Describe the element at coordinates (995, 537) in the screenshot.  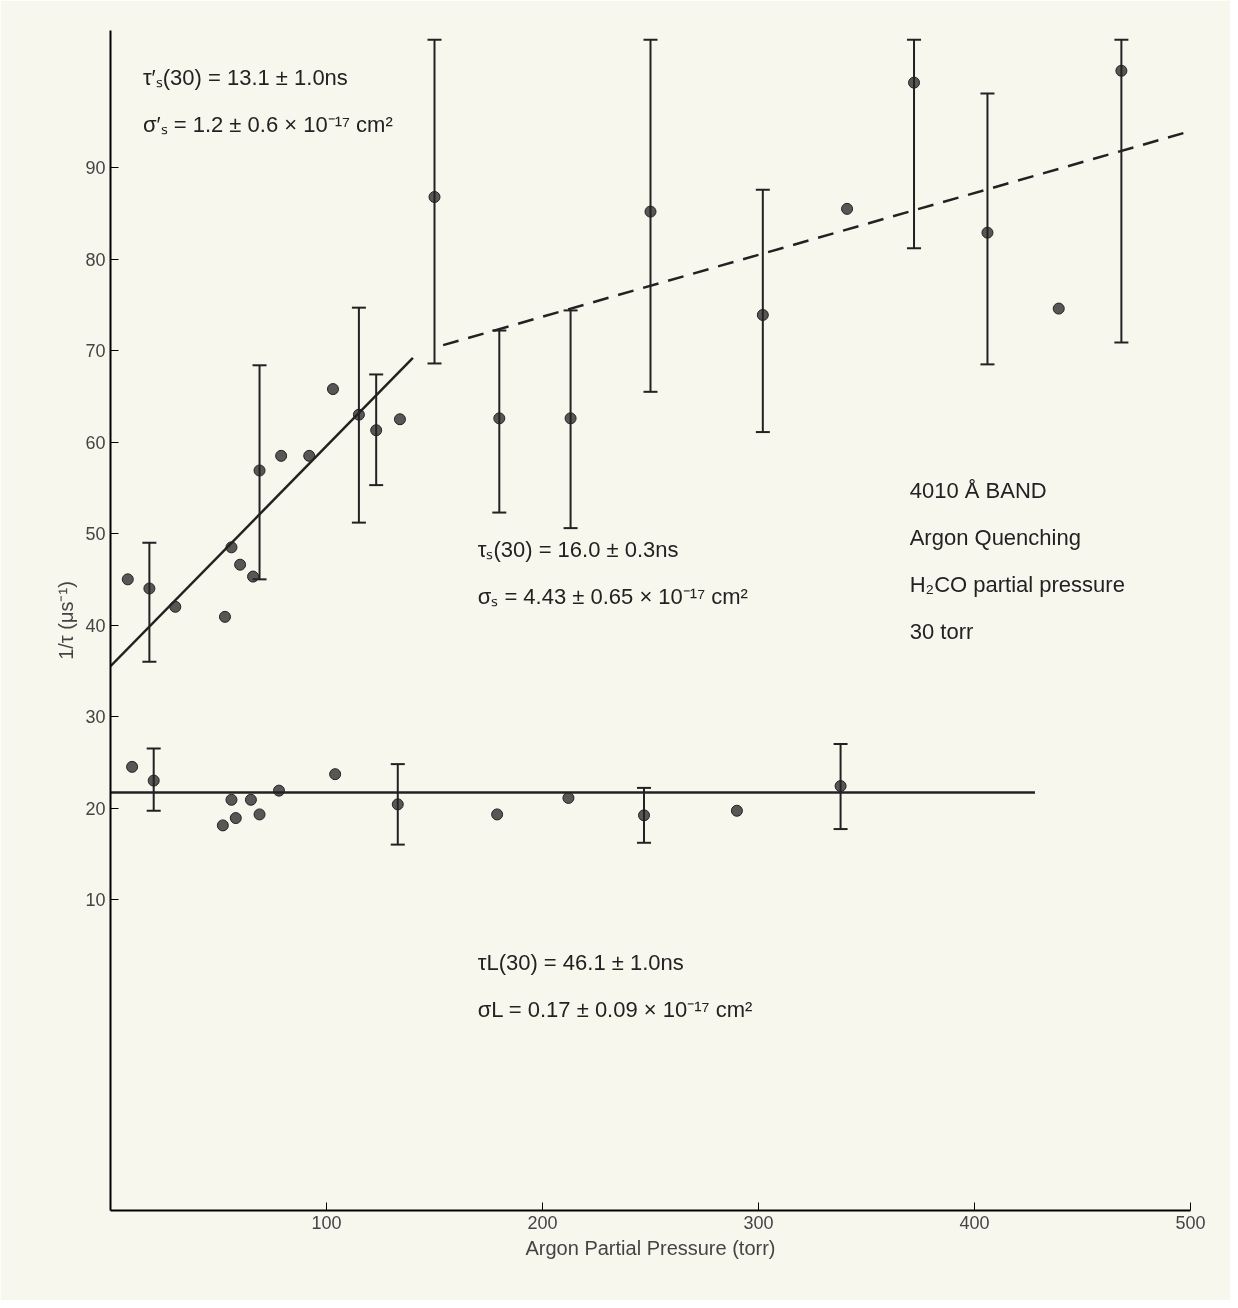
I see `annotation: Argon Quenching` at that location.